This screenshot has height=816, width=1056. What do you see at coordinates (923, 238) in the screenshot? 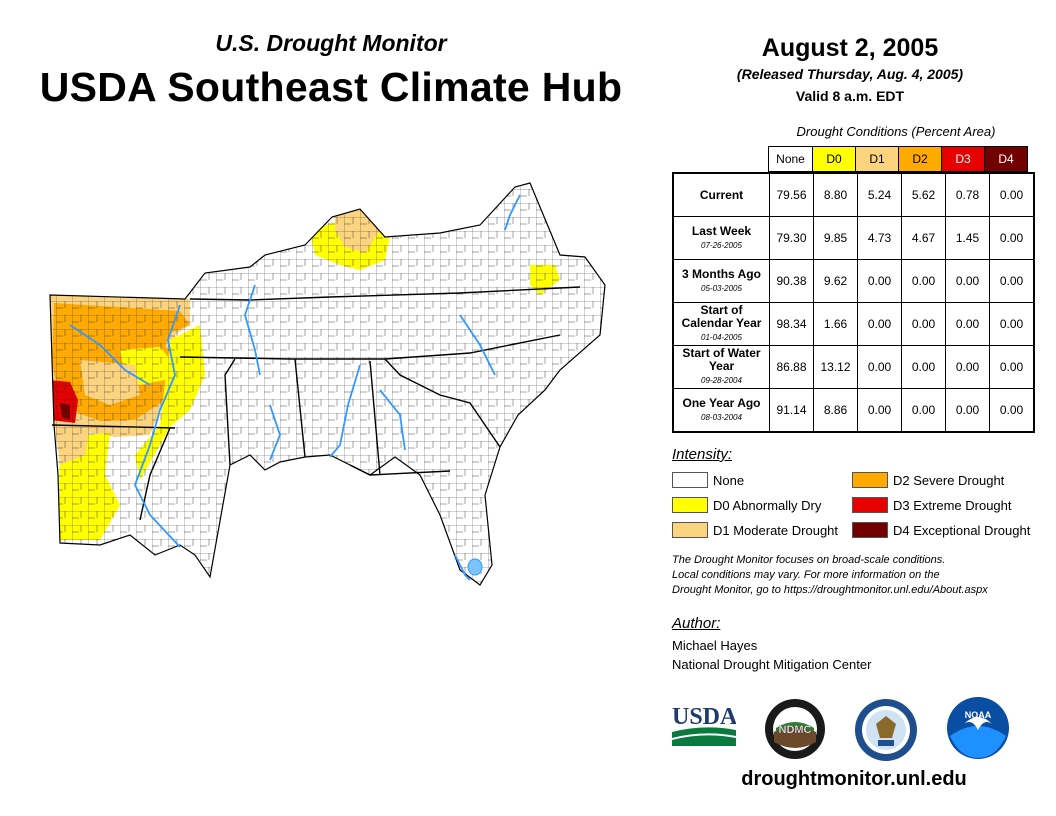
I see `table-cell: 4.67` at bounding box center [923, 238].